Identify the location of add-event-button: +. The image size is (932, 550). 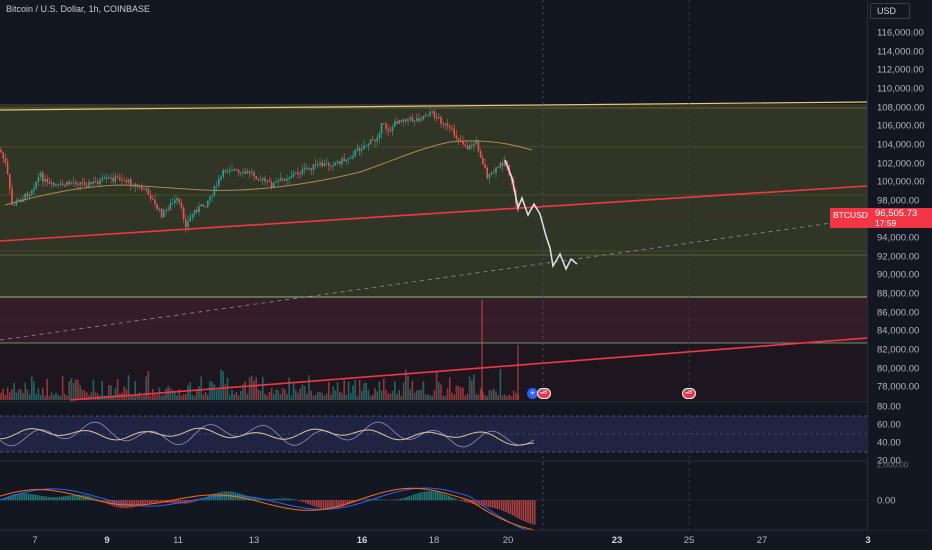
(532, 393).